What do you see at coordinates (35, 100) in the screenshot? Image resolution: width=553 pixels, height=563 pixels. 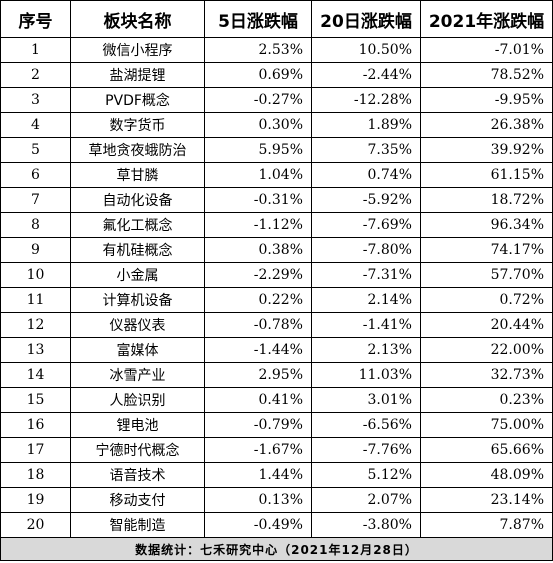 I see `cell-seq: 3` at bounding box center [35, 100].